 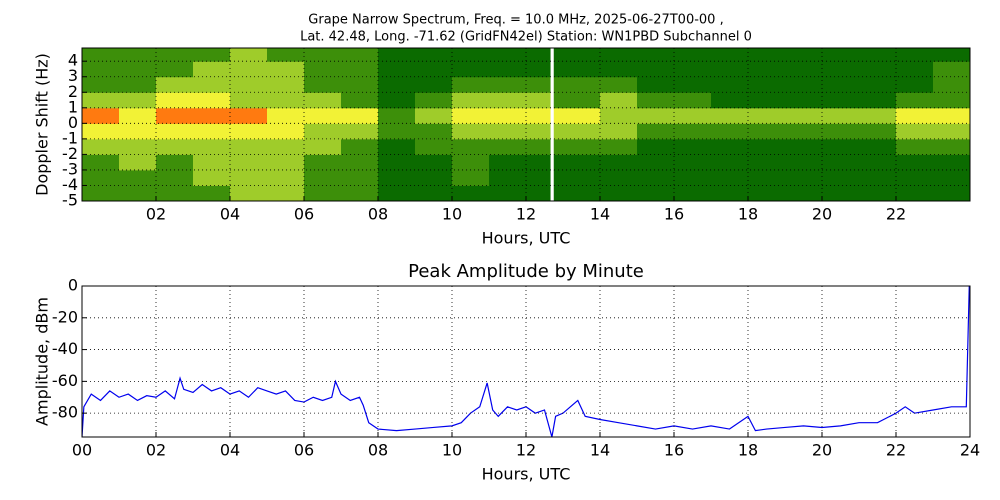 I want to click on y-tick-label: -5, so click(x=70, y=200).